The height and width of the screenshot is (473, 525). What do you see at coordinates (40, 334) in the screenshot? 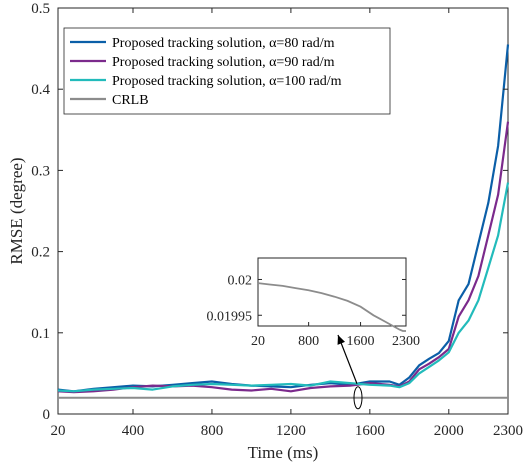
I see `y-tick-label: 0.1` at bounding box center [40, 334].